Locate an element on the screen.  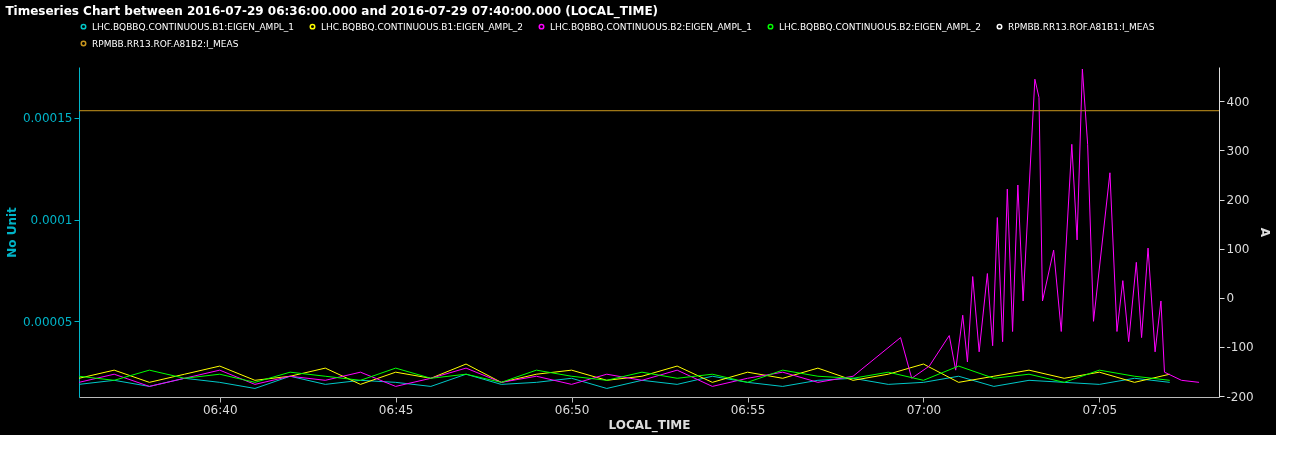
line-series is located at coordinates (624, 381).